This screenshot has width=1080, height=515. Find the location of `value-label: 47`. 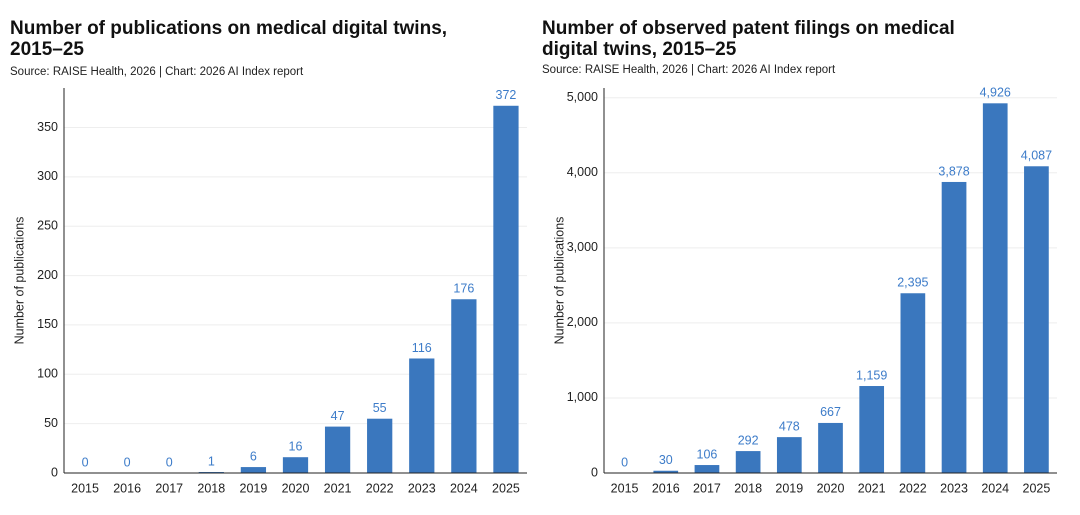

value-label: 47 is located at coordinates (338, 416).